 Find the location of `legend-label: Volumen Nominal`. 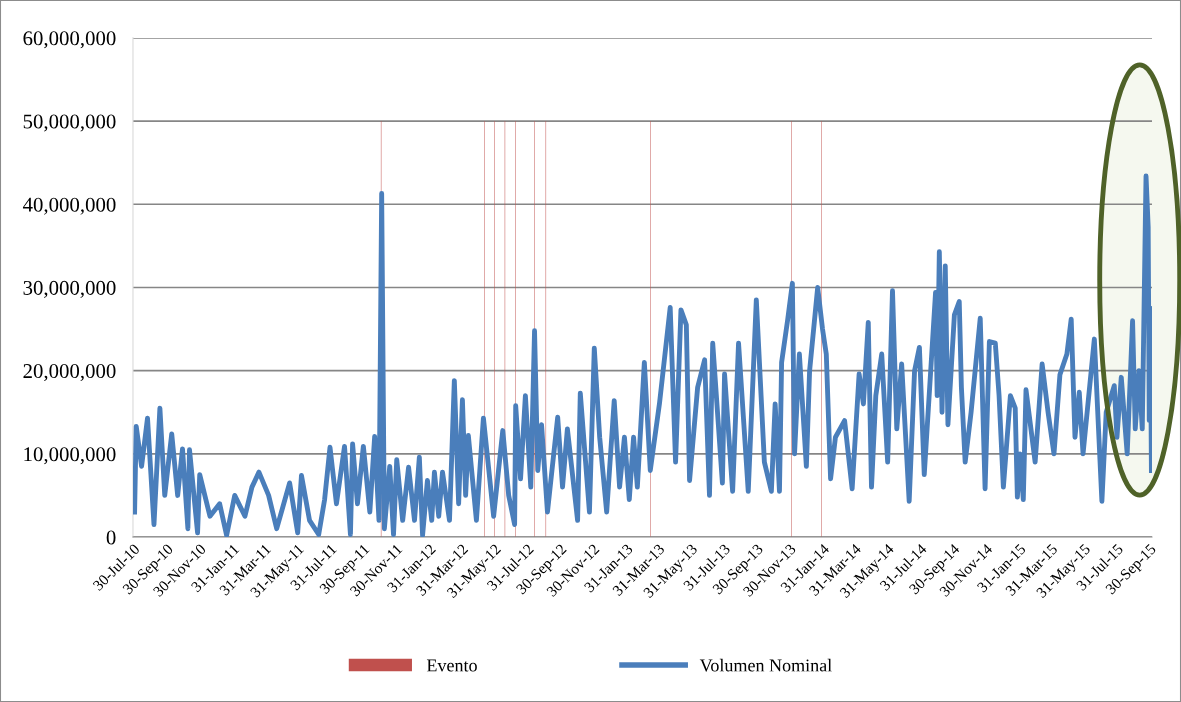

legend-label: Volumen Nominal is located at coordinates (765, 665).